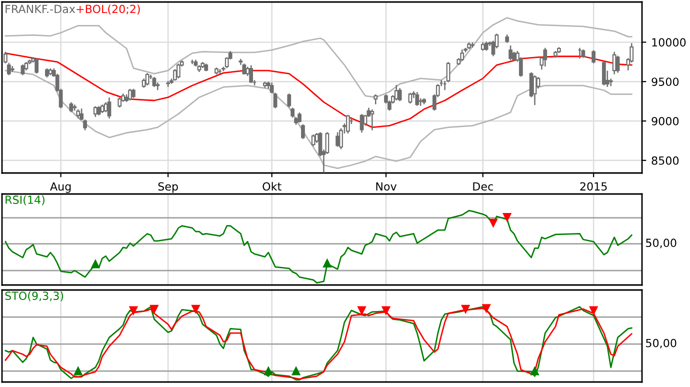  Describe the element at coordinates (25, 200) in the screenshot. I see `chart-title: RSI(14)` at that location.